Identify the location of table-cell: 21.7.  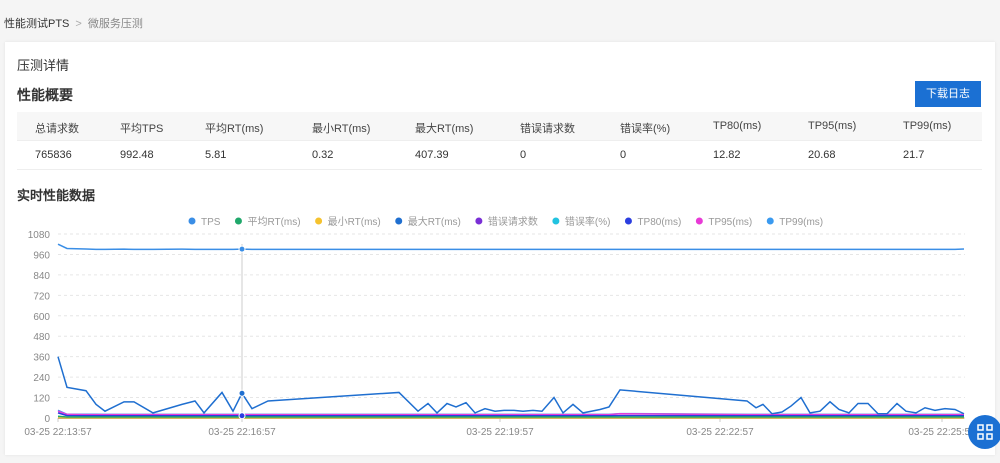
(914, 155).